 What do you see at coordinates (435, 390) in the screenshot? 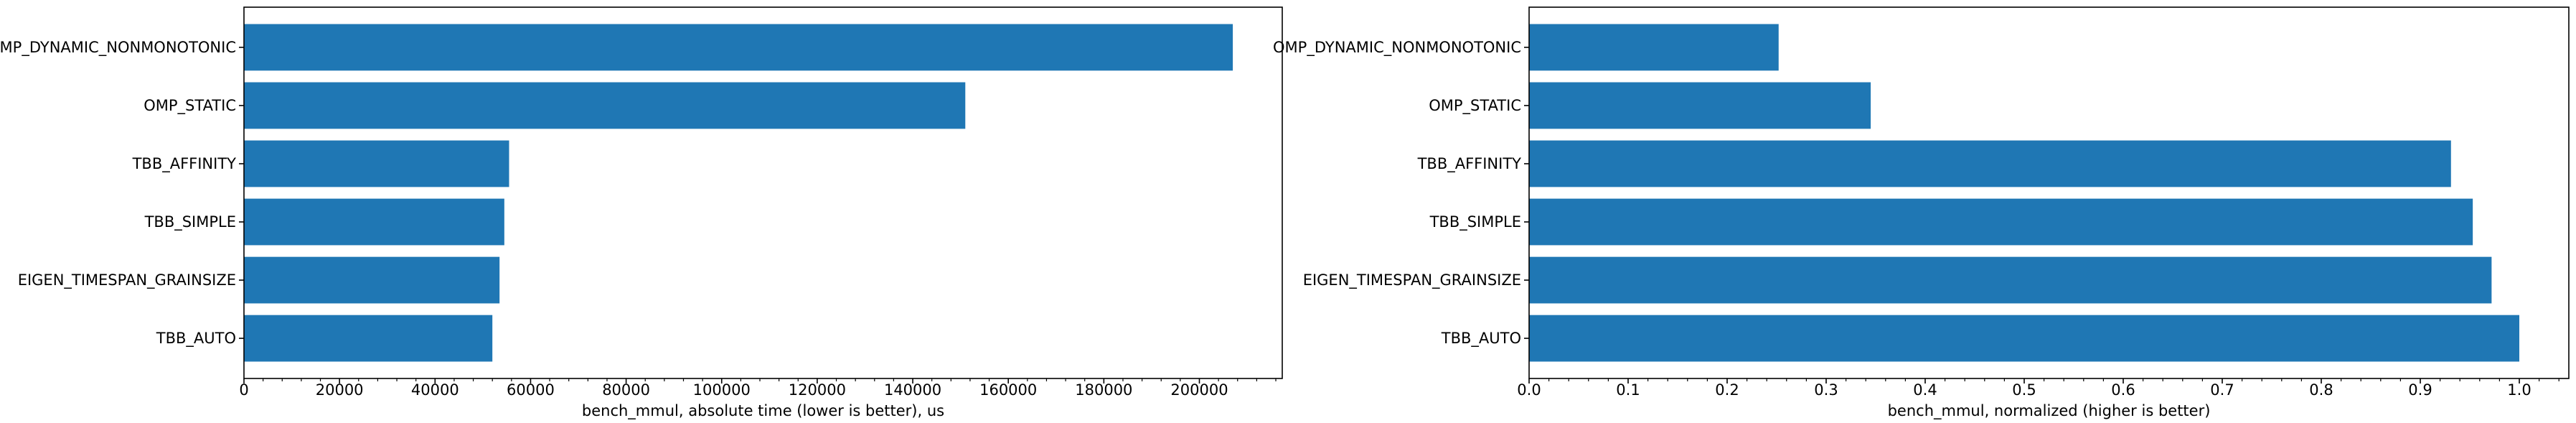
I see `x-tick-label: 40000` at bounding box center [435, 390].